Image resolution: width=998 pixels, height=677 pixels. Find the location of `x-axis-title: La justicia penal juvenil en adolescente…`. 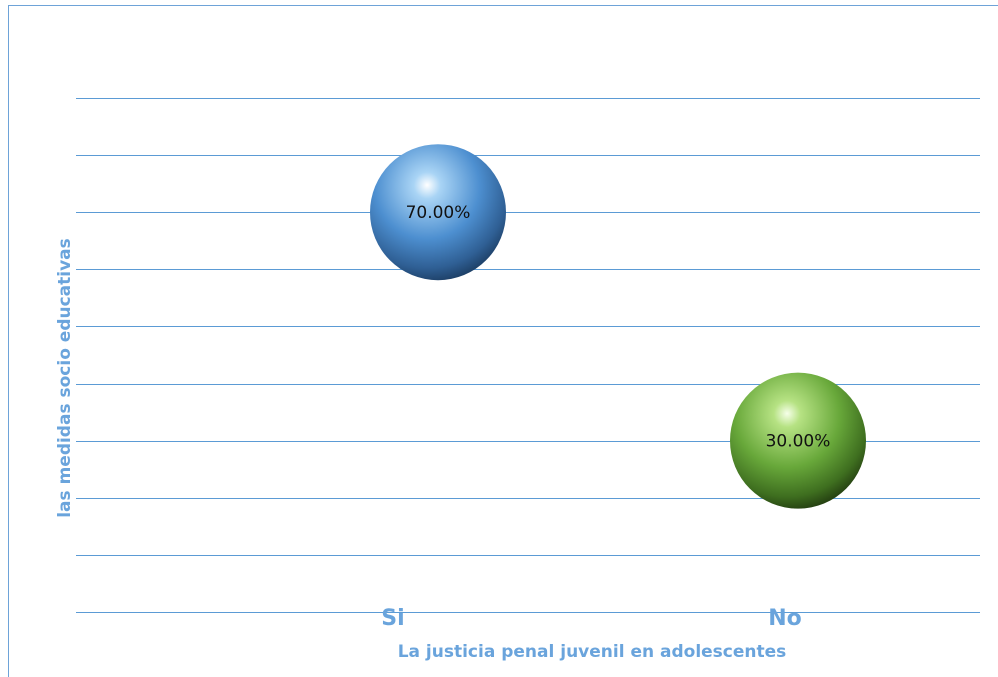

x-axis-title: La justicia penal juvenil en adolescente… is located at coordinates (592, 652).